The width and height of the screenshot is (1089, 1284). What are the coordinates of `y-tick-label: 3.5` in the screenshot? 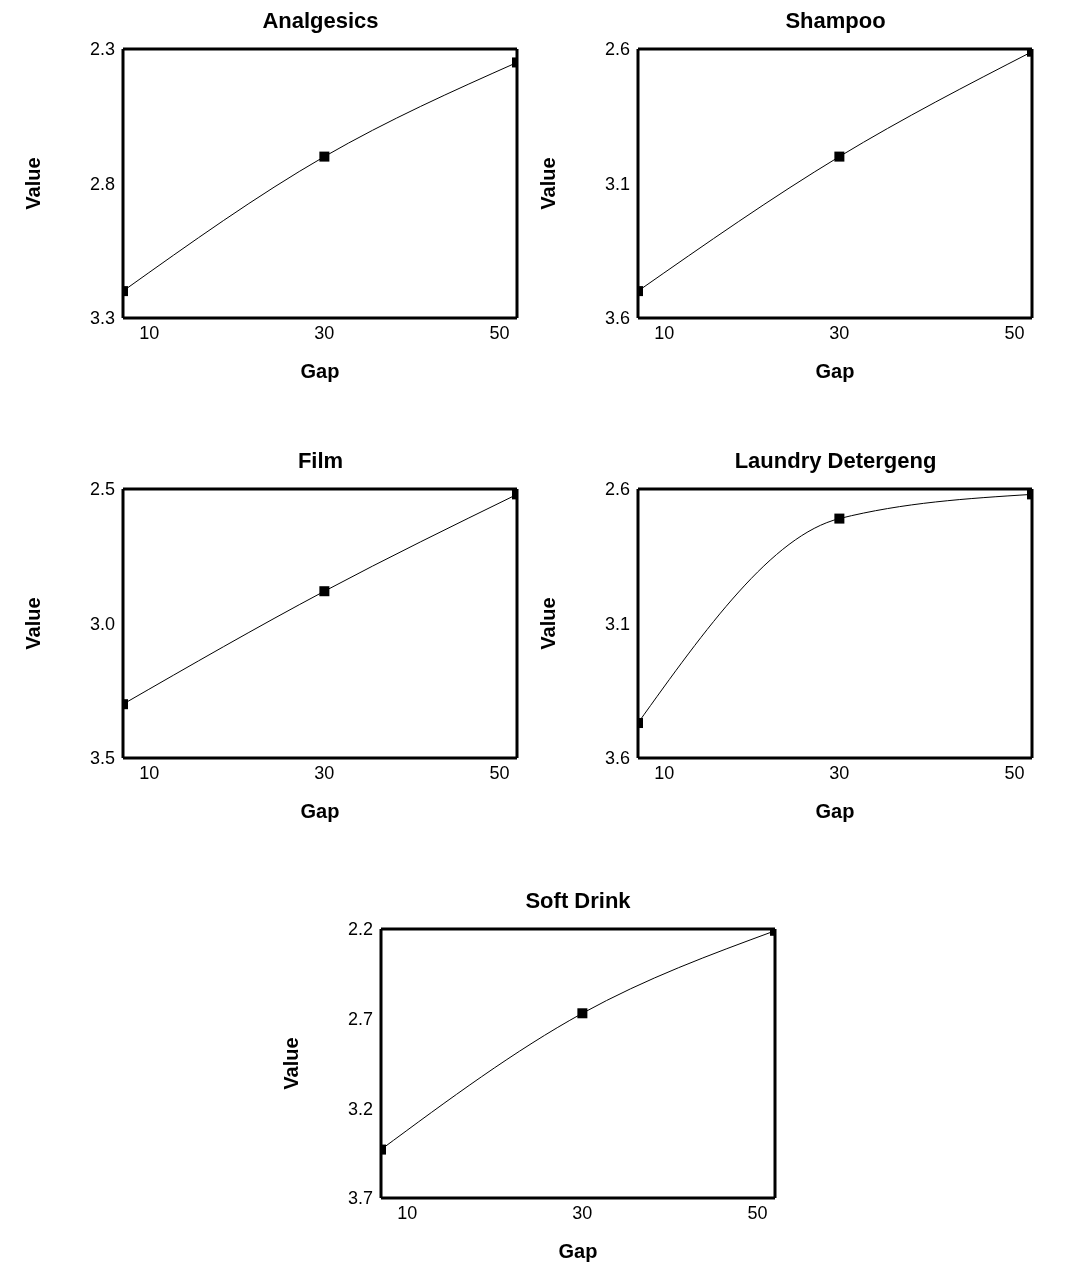 It's located at (102, 758).